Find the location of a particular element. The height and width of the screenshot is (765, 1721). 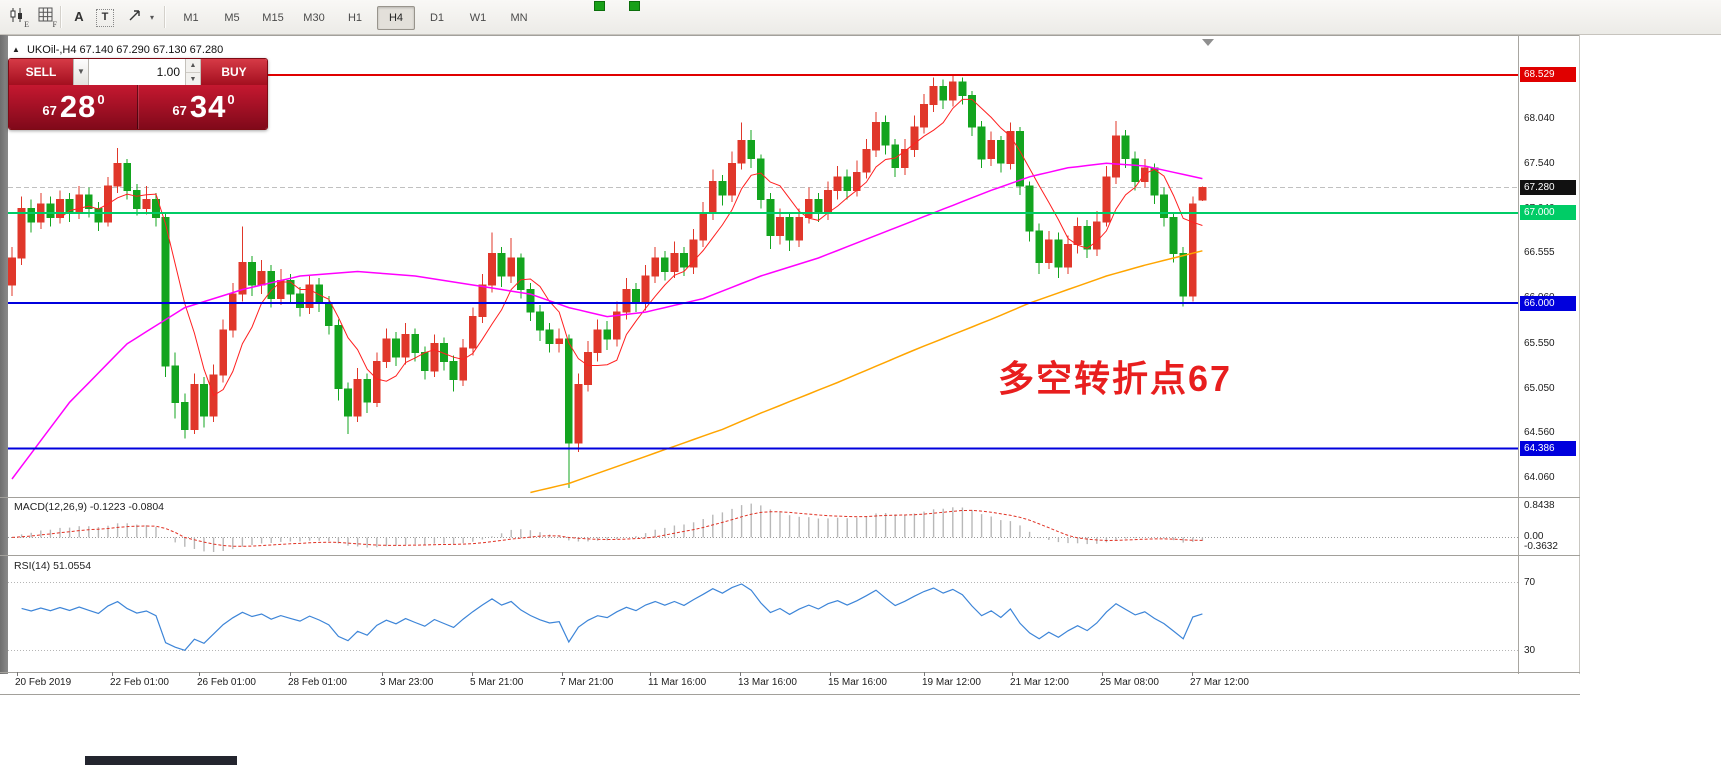

price-scale-label: 64.060 is located at coordinates (1539, 477).